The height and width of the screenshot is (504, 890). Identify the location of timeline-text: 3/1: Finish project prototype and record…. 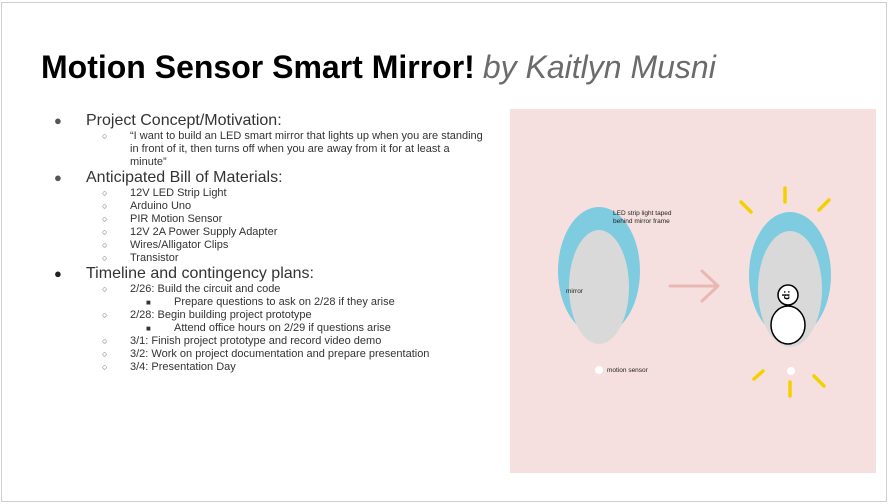
(256, 341).